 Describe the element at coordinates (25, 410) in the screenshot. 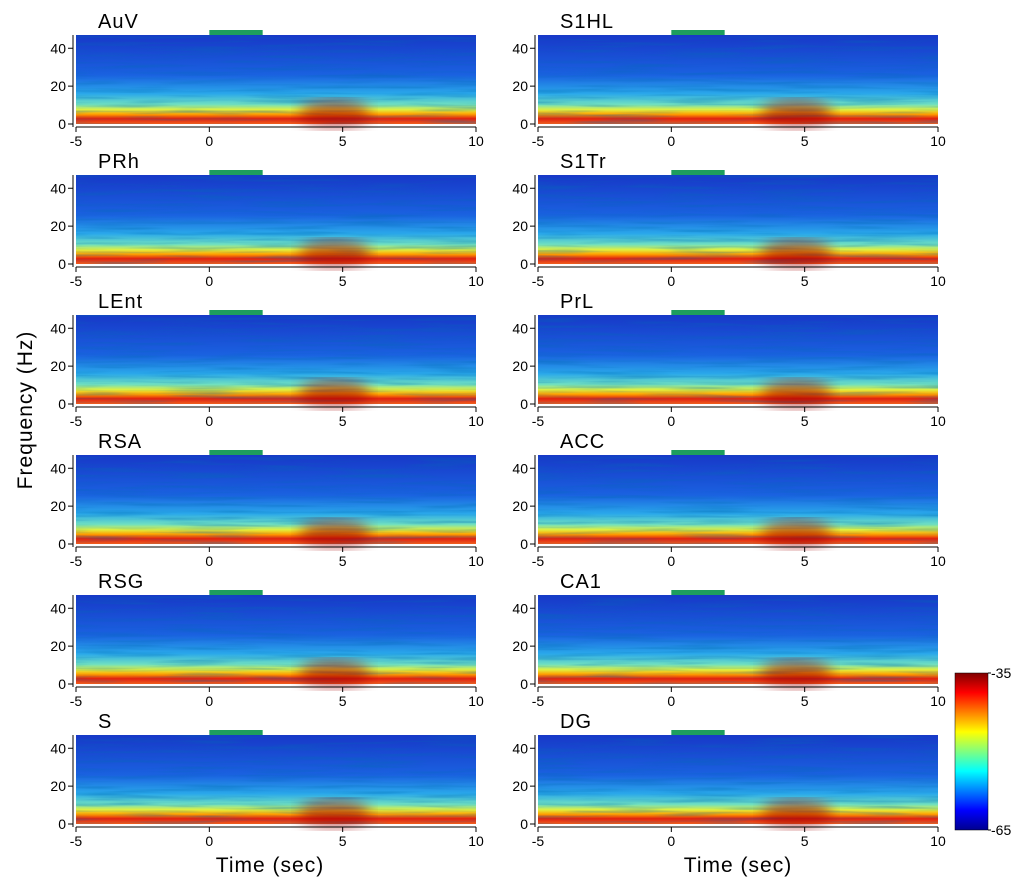

I see `y-axis-label: Frequency (Hz)` at that location.